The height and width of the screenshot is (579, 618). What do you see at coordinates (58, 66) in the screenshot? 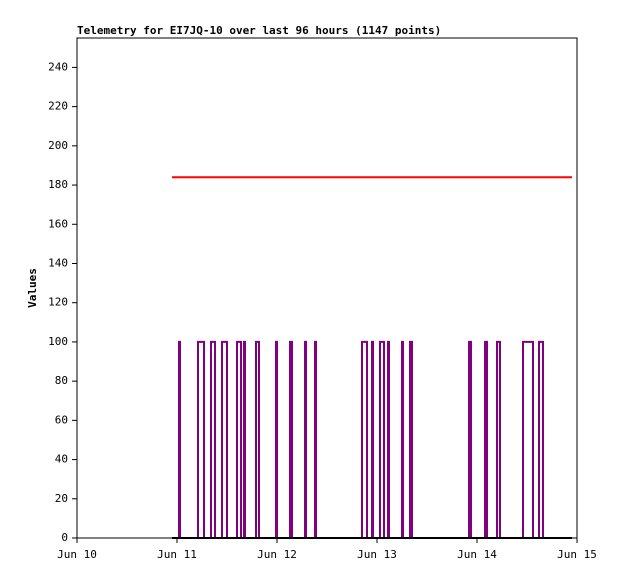
I see `y-tick-label: 240` at bounding box center [58, 66].